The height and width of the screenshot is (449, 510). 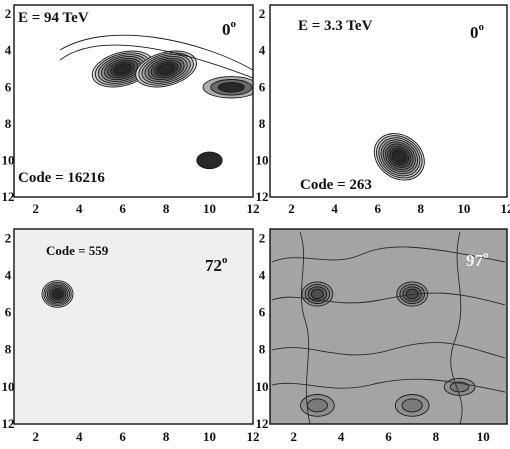 I want to click on angle-label: 97o, so click(x=477, y=259).